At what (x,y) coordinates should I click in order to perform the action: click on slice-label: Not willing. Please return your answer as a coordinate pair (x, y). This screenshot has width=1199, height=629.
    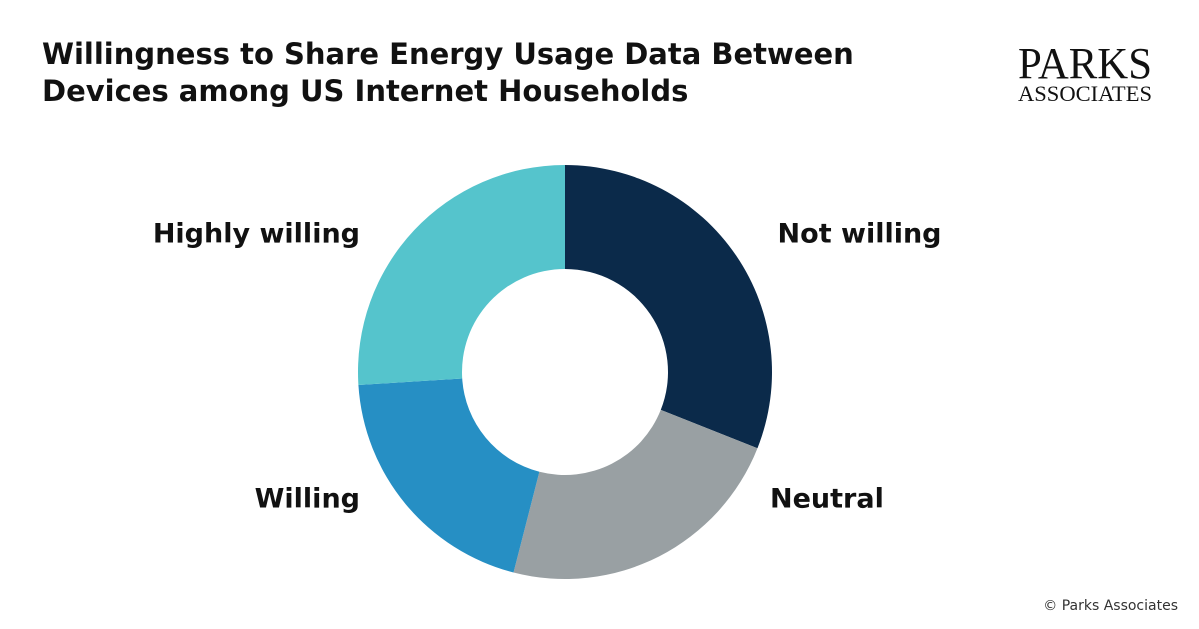
    Looking at the image, I should click on (860, 234).